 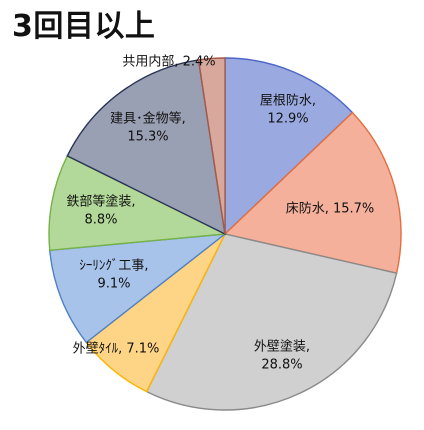 I want to click on data-label-2: 床防水, 15.7%, so click(x=330, y=209).